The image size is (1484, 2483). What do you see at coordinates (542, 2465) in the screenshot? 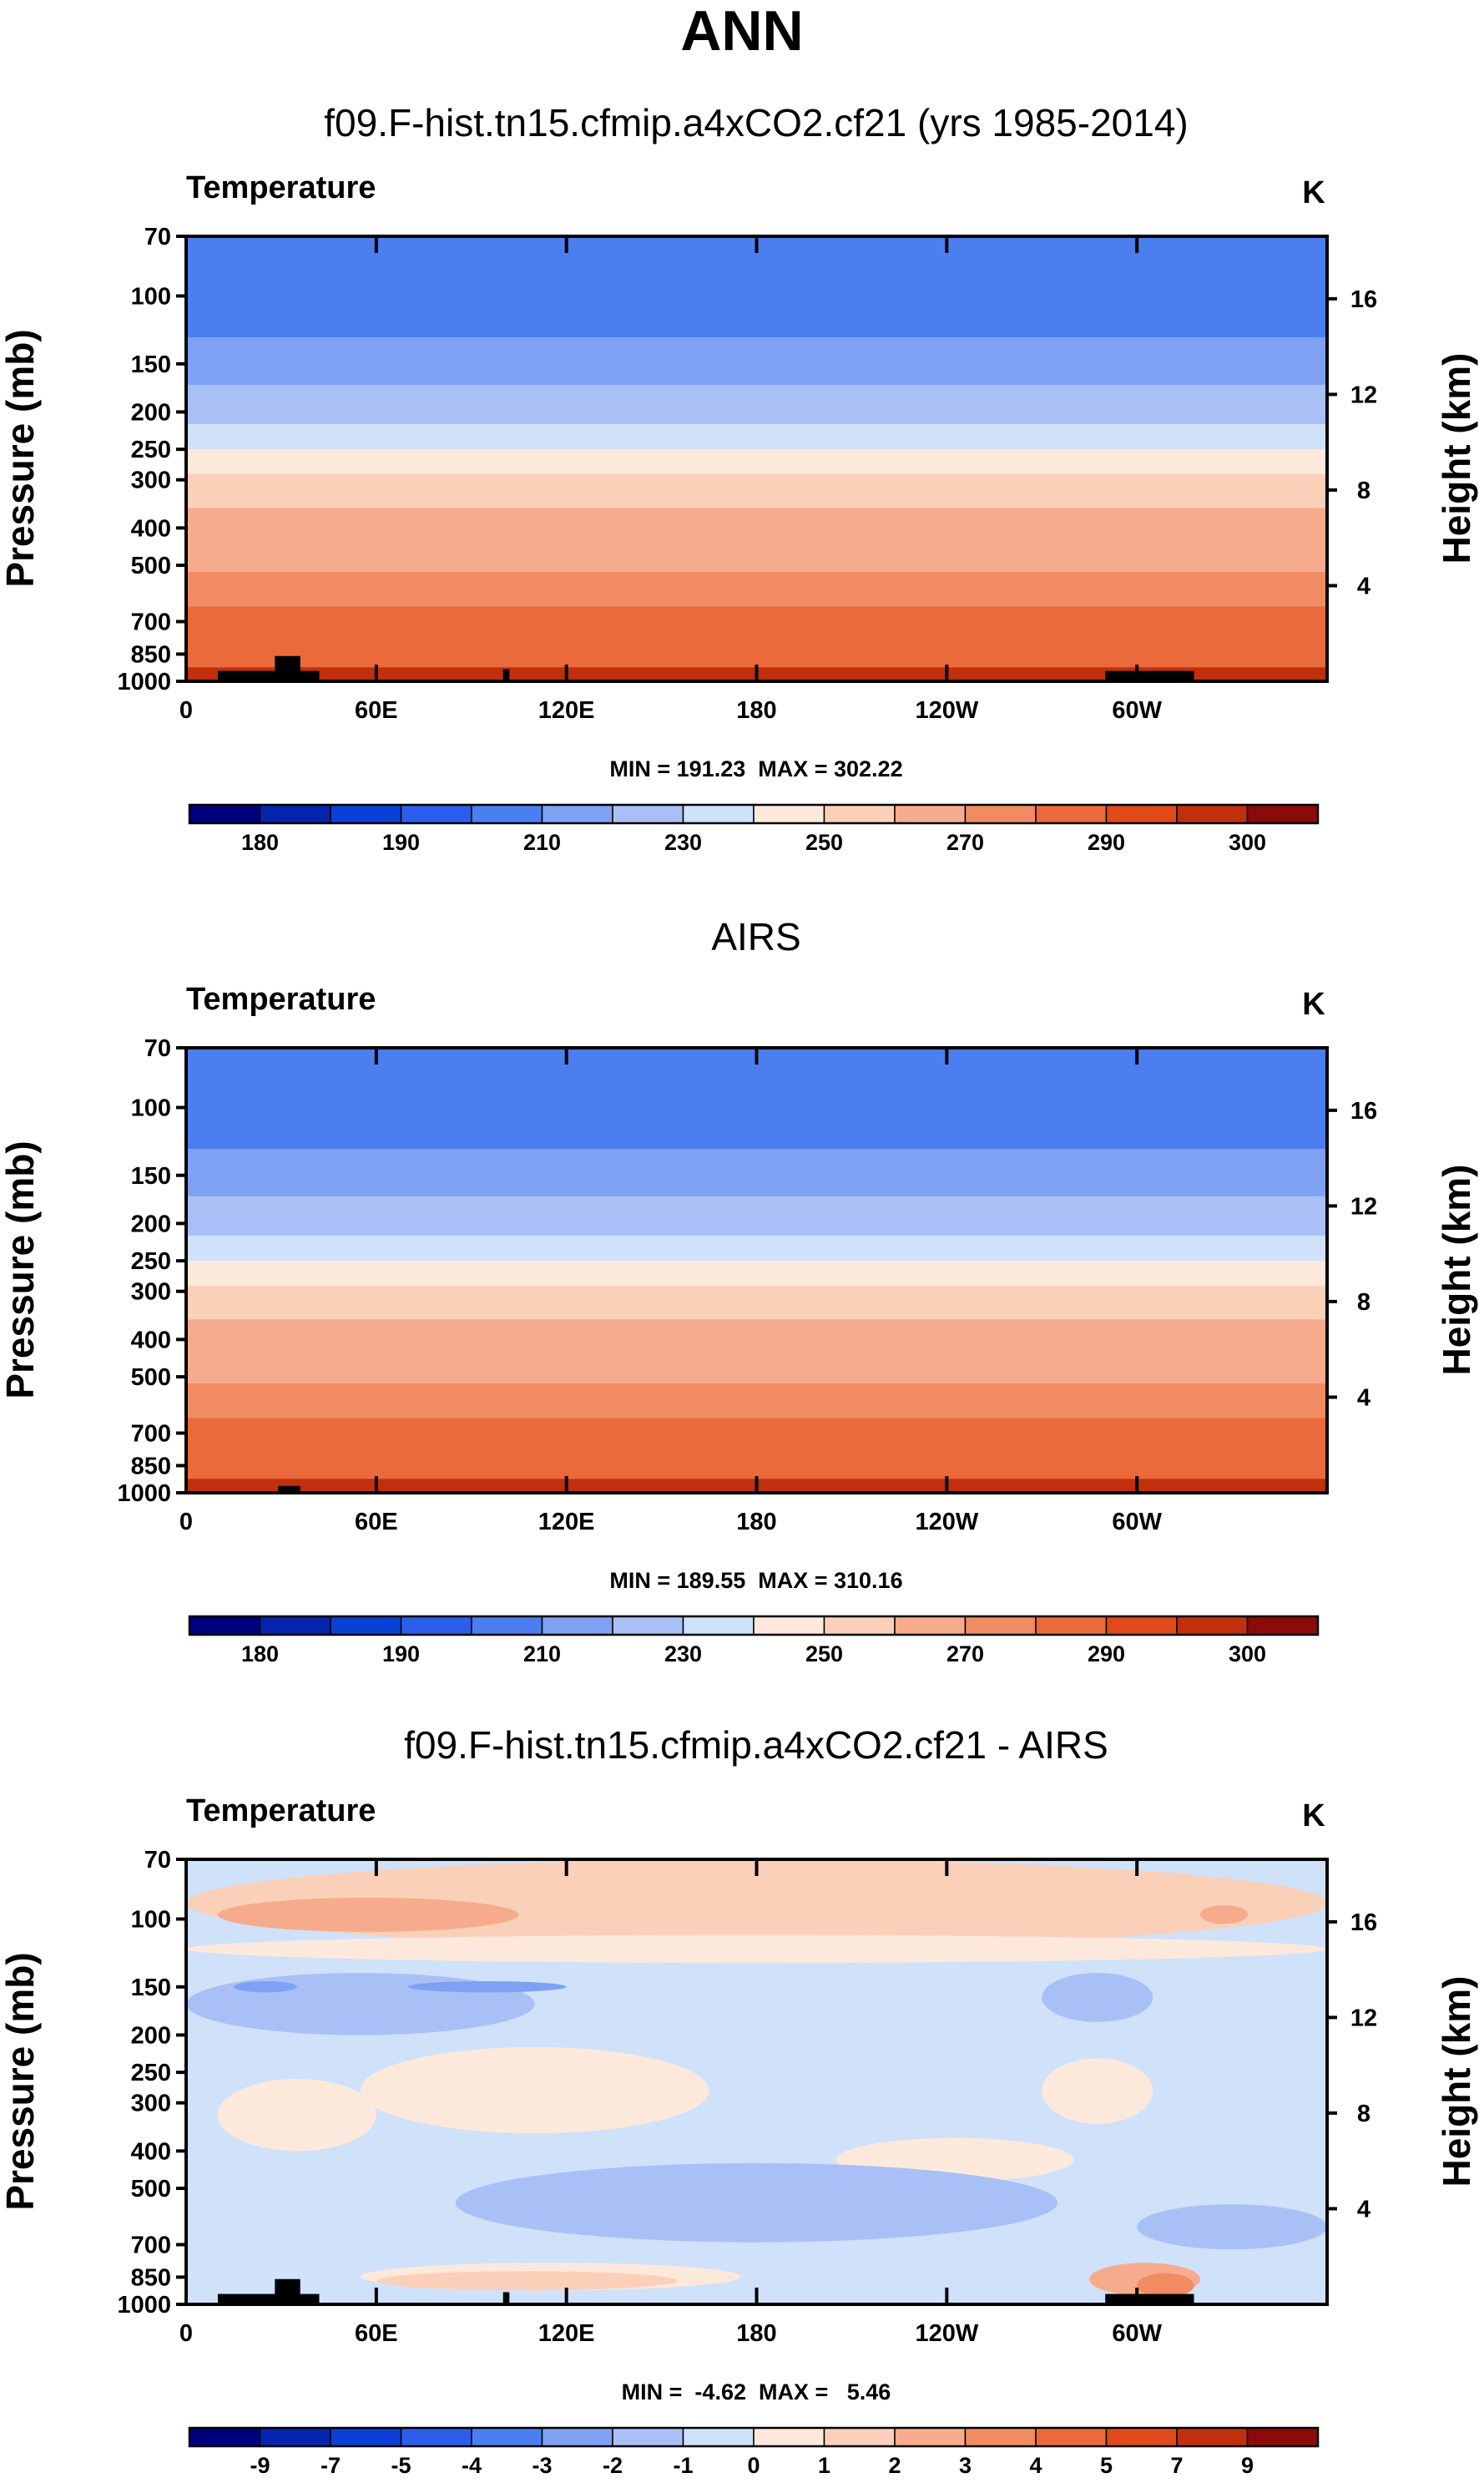
I see `colorbar-label: -3` at bounding box center [542, 2465].